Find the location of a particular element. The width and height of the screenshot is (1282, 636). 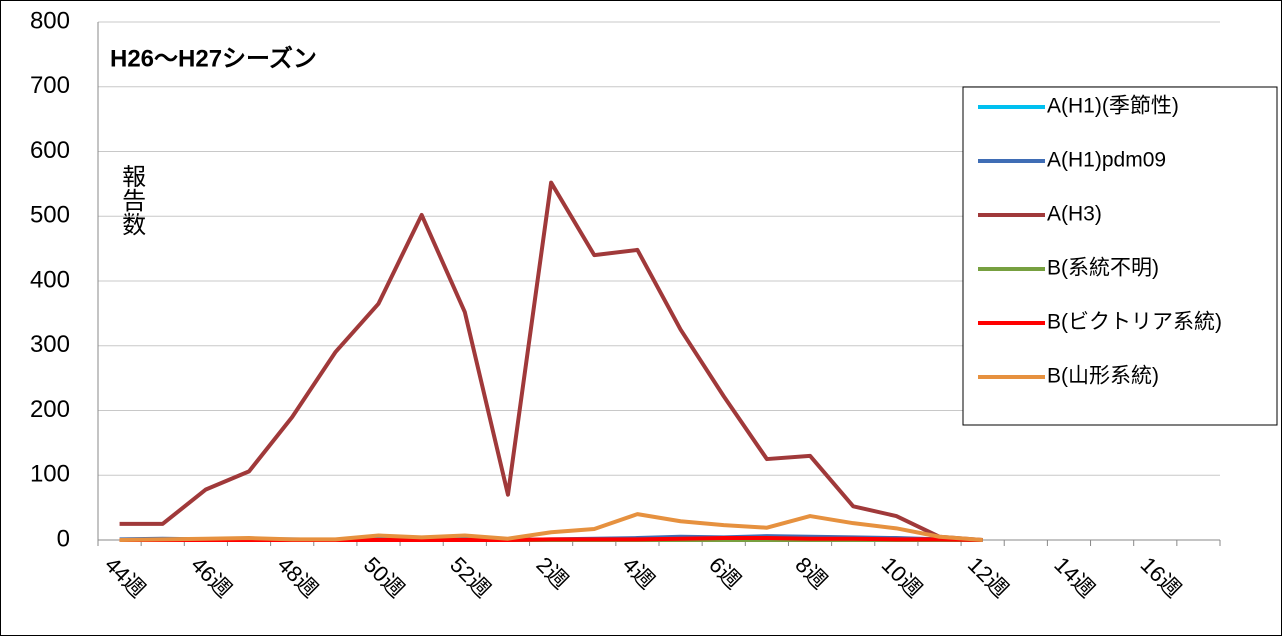

legend-label: A(H1)pdm09 is located at coordinates (1106, 160).